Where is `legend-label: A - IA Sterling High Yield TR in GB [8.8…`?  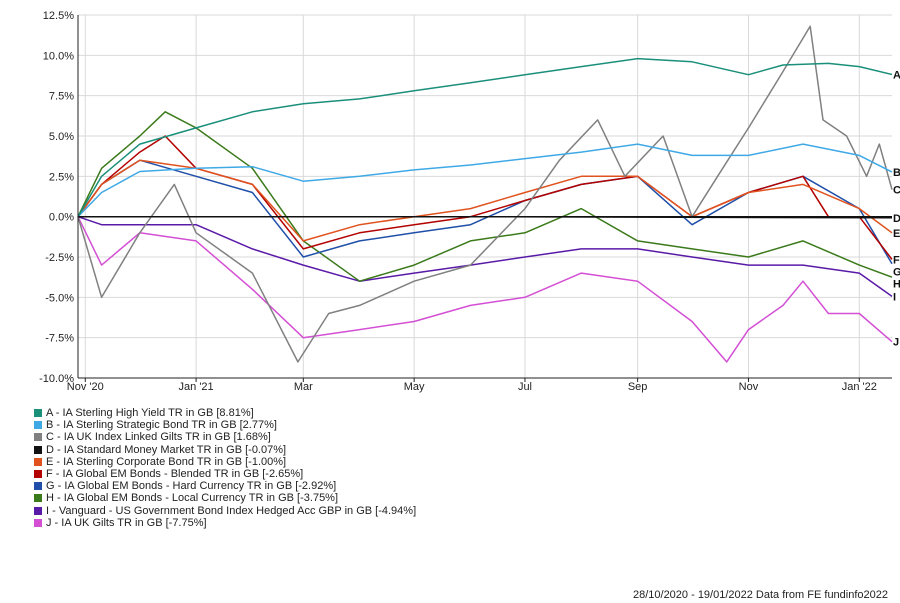 legend-label: A - IA Sterling High Yield TR in GB [8.8… is located at coordinates (150, 413).